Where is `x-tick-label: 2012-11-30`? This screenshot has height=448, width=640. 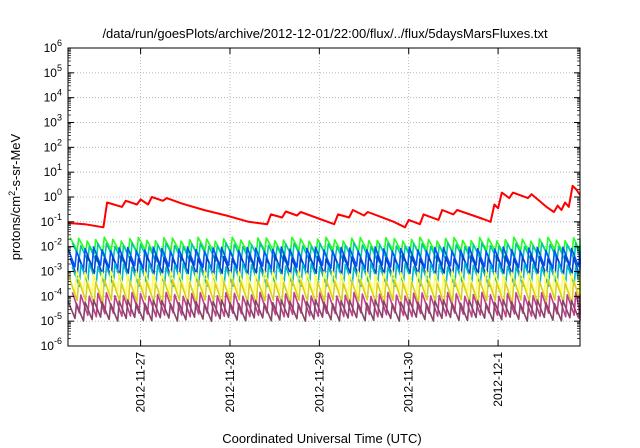 x-tick-label: 2012-11-30 is located at coordinates (409, 382).